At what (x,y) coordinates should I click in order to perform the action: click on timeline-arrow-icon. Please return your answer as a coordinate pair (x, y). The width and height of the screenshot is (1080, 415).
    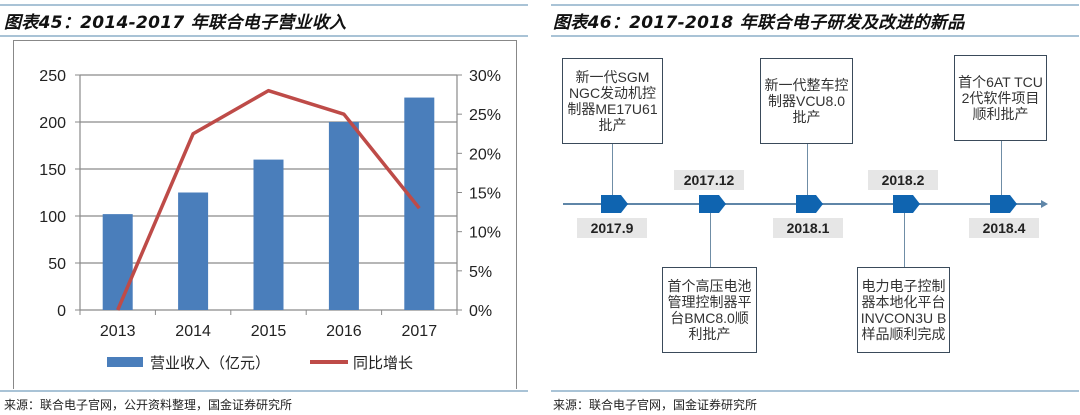
    Looking at the image, I should click on (1044, 204).